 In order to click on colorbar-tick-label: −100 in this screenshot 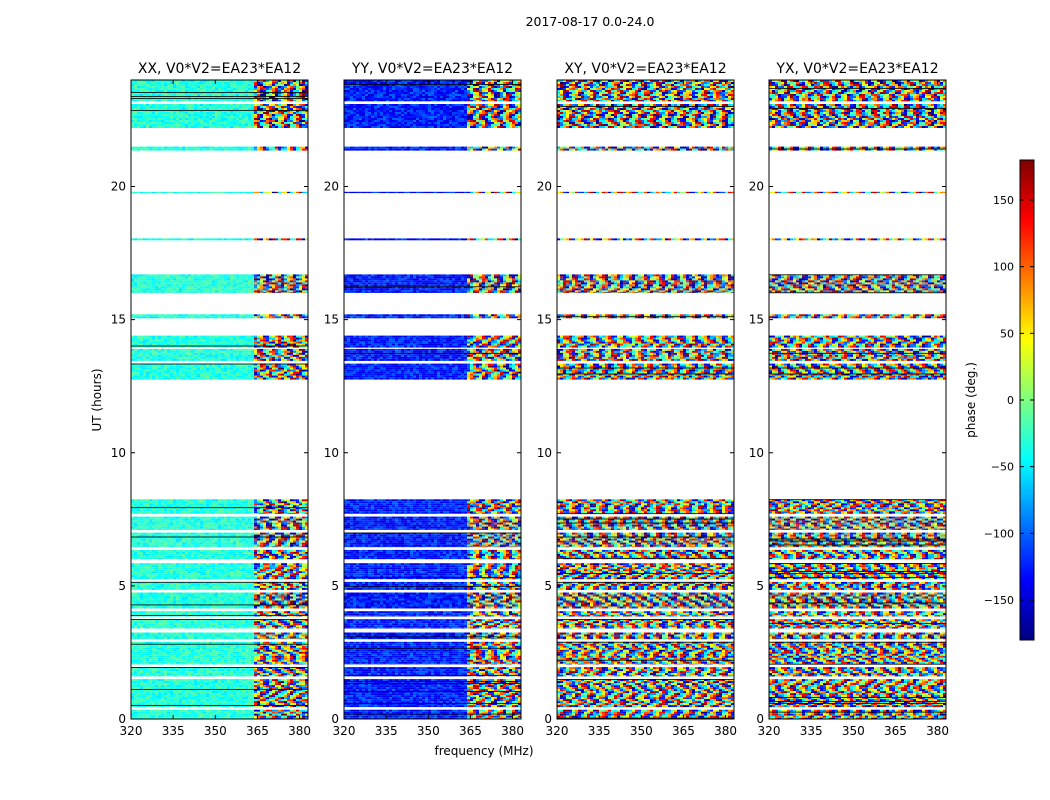, I will do `click(999, 533)`.